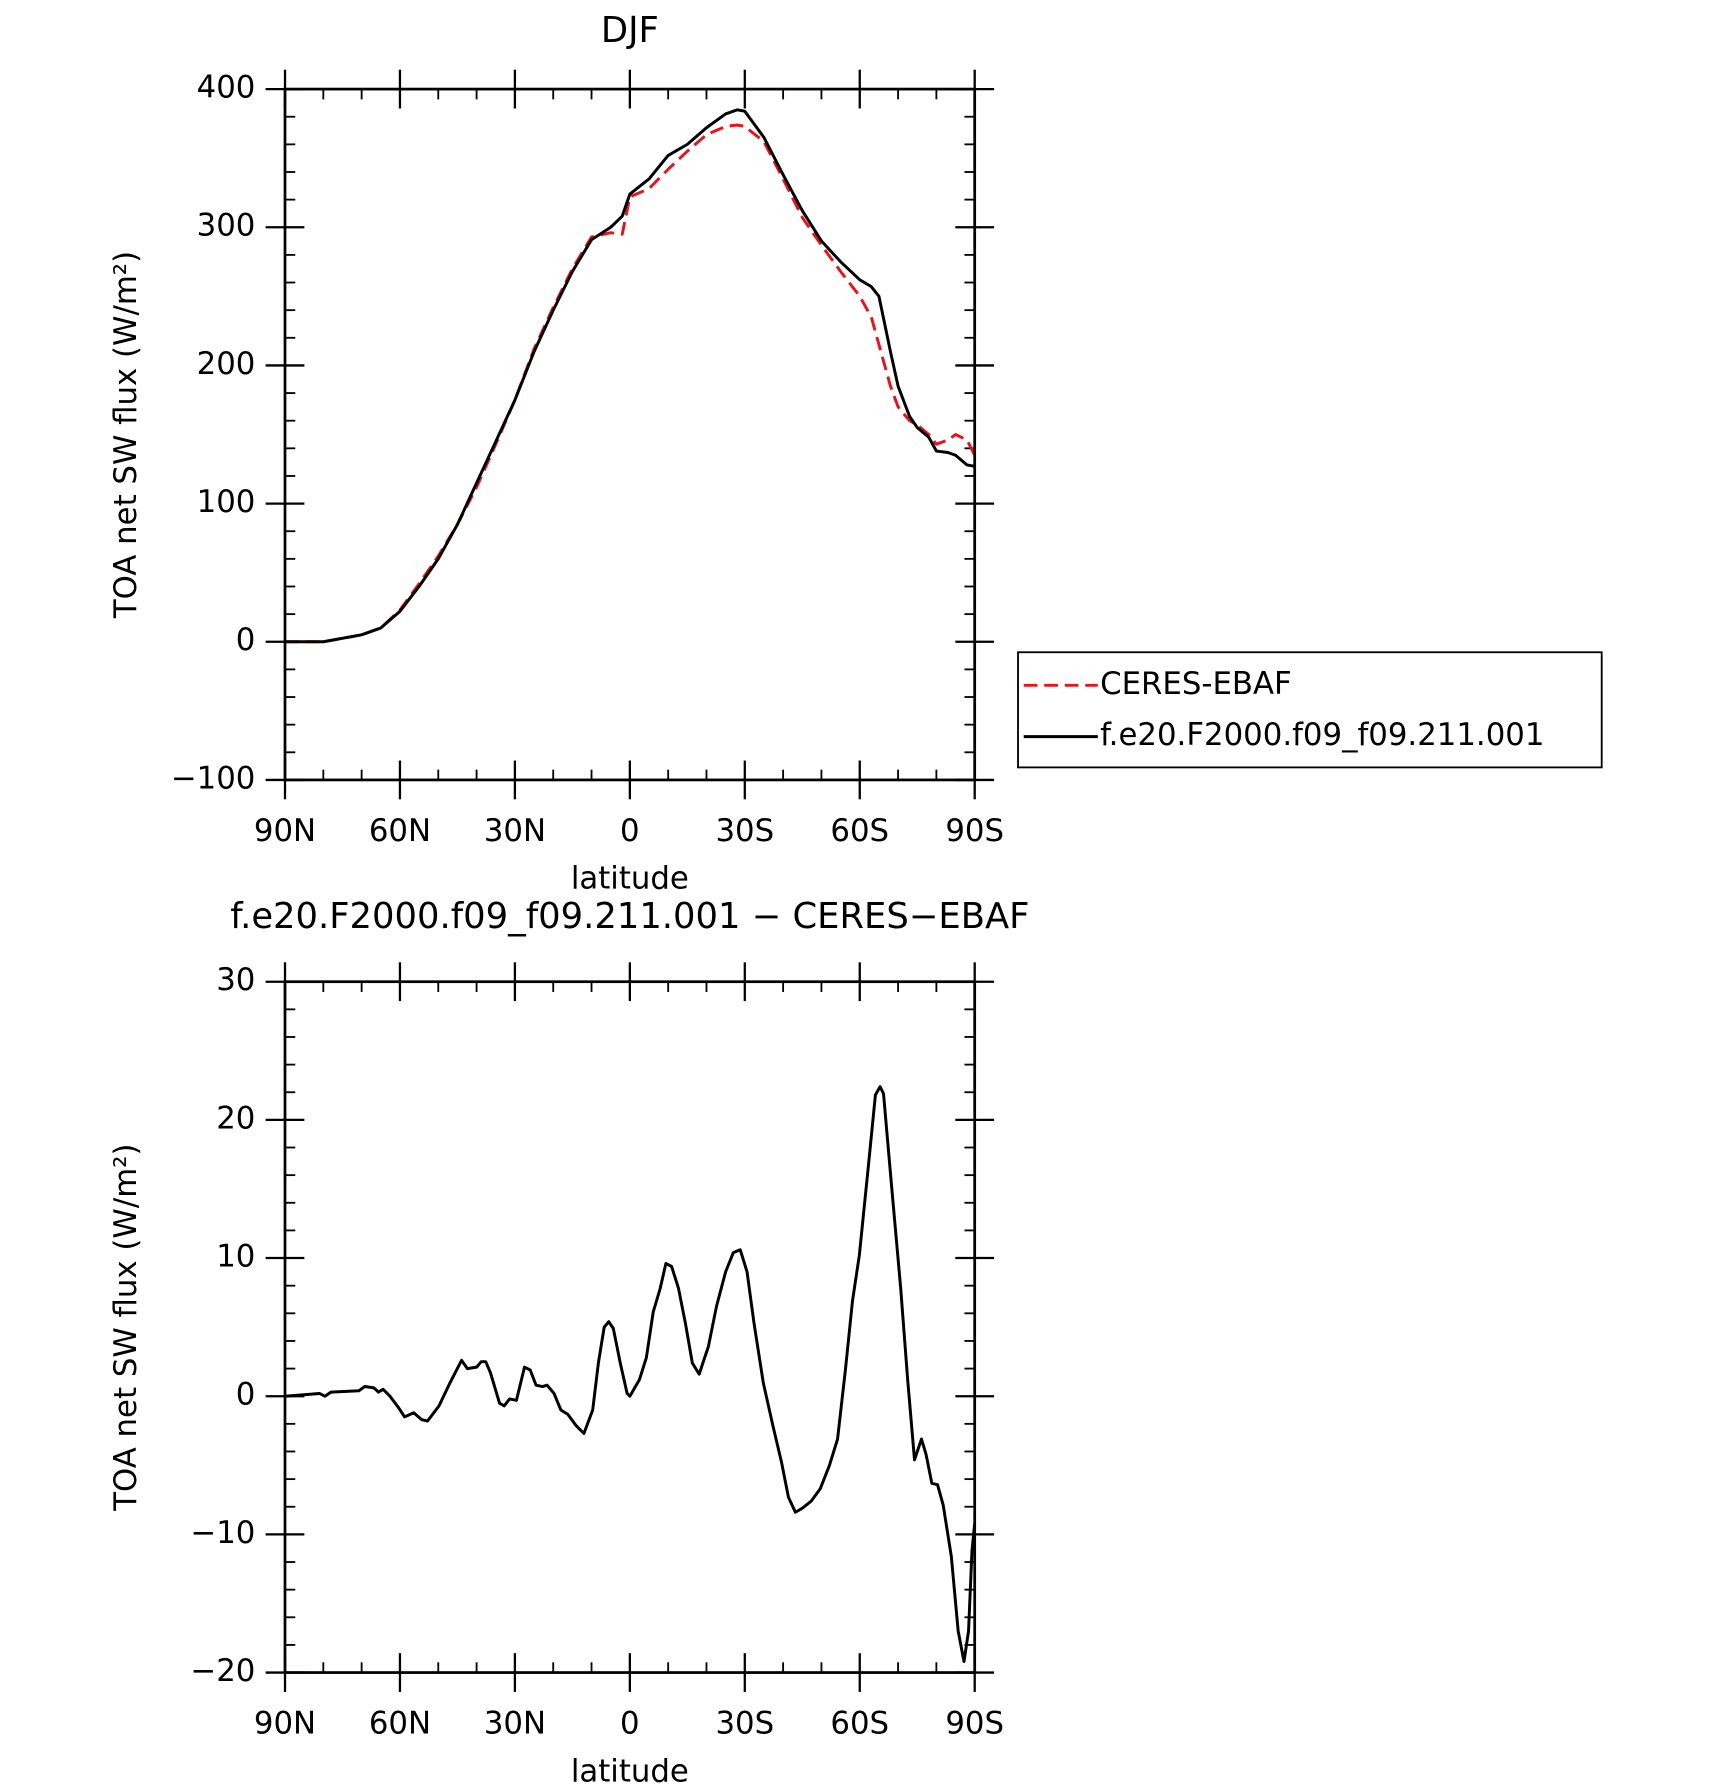 This screenshot has width=1710, height=1789. What do you see at coordinates (235, 980) in the screenshot?
I see `y-tick-label: 30` at bounding box center [235, 980].